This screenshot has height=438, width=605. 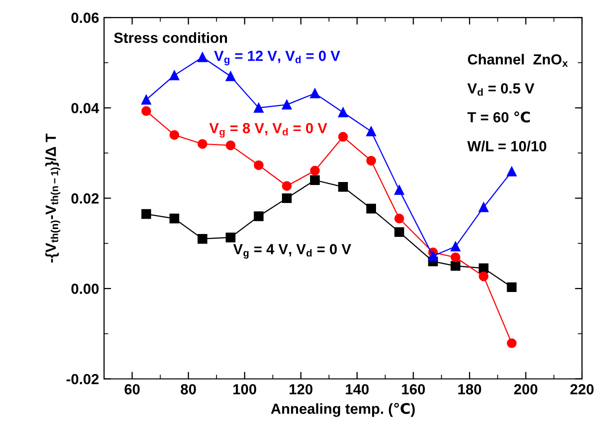 I want to click on x-tick-label: 160, so click(x=413, y=389).